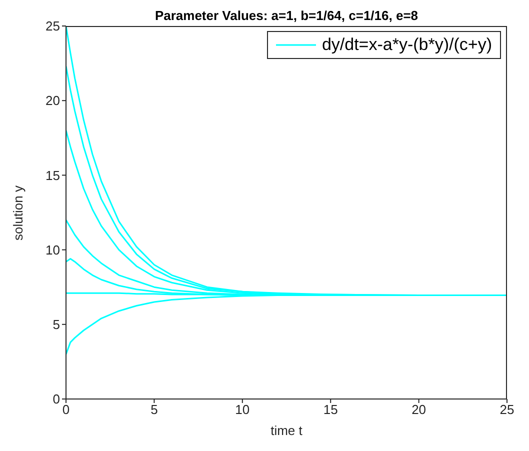 This screenshot has height=451, width=529. Describe the element at coordinates (507, 410) in the screenshot. I see `x-tick-label: 25` at that location.